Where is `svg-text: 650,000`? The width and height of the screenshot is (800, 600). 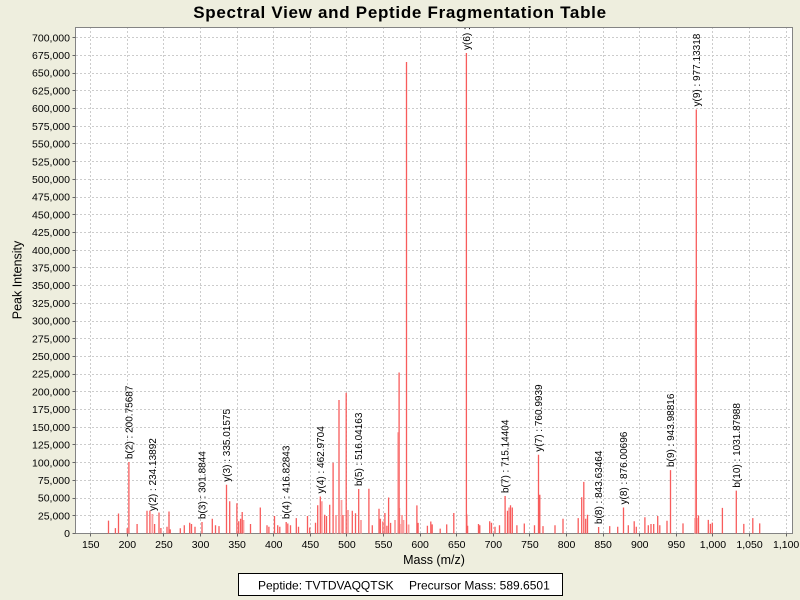 svg-text: 650,000 is located at coordinates (51, 74).